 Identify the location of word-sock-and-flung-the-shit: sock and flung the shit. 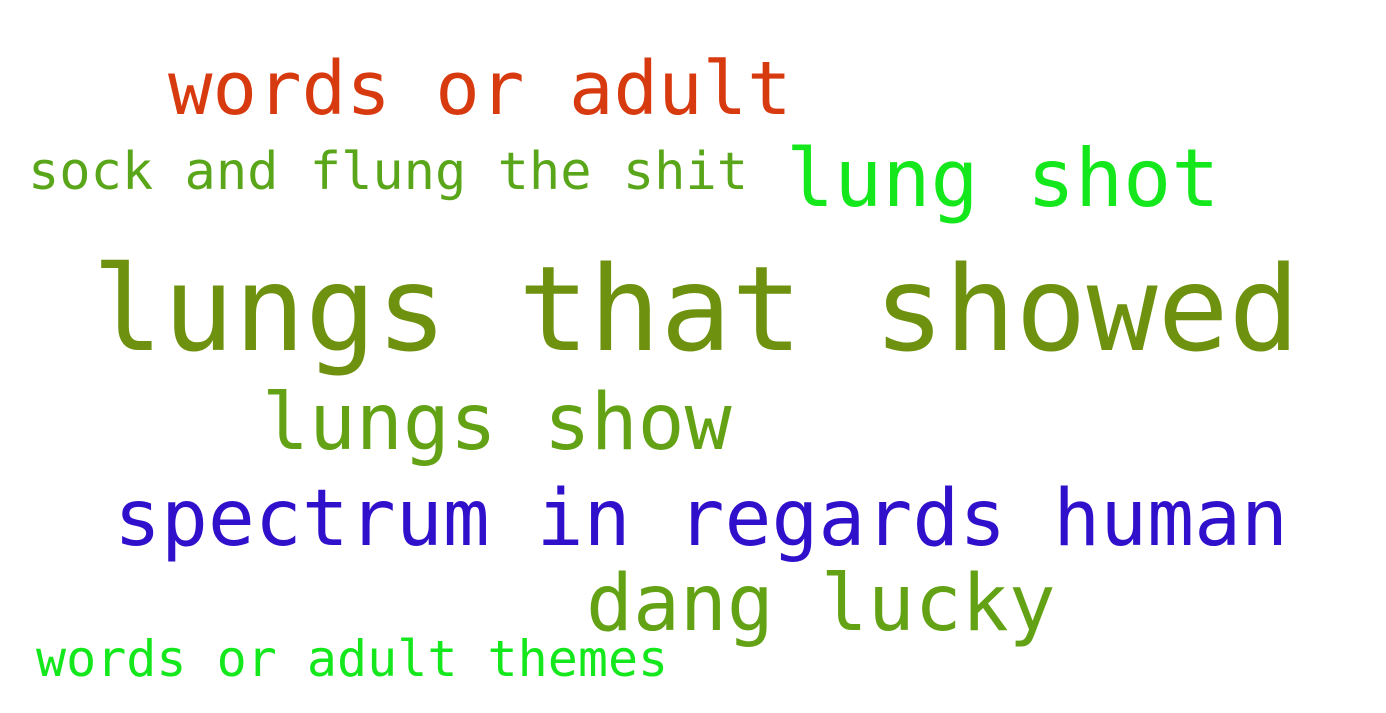
(388, 172).